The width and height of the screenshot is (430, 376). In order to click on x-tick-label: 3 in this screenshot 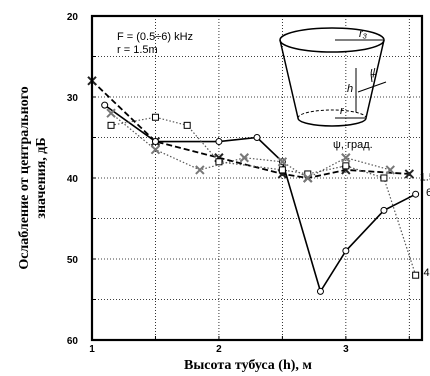, I will do `click(346, 349)`.